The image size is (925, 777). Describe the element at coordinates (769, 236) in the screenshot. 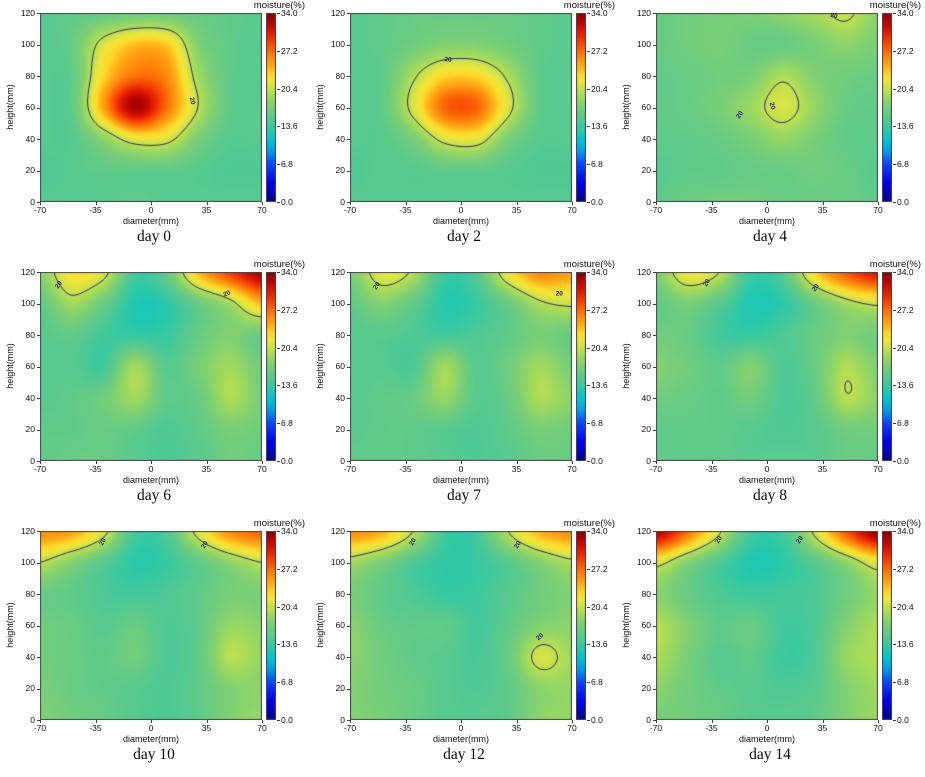

I see `panel-caption: day 4` at that location.